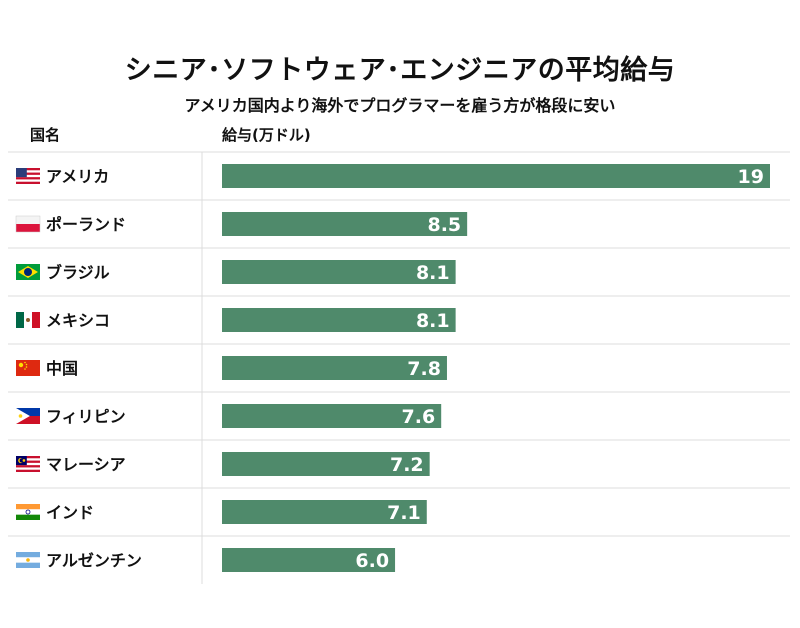  I want to click on mexico-flag-icon, so click(28, 320).